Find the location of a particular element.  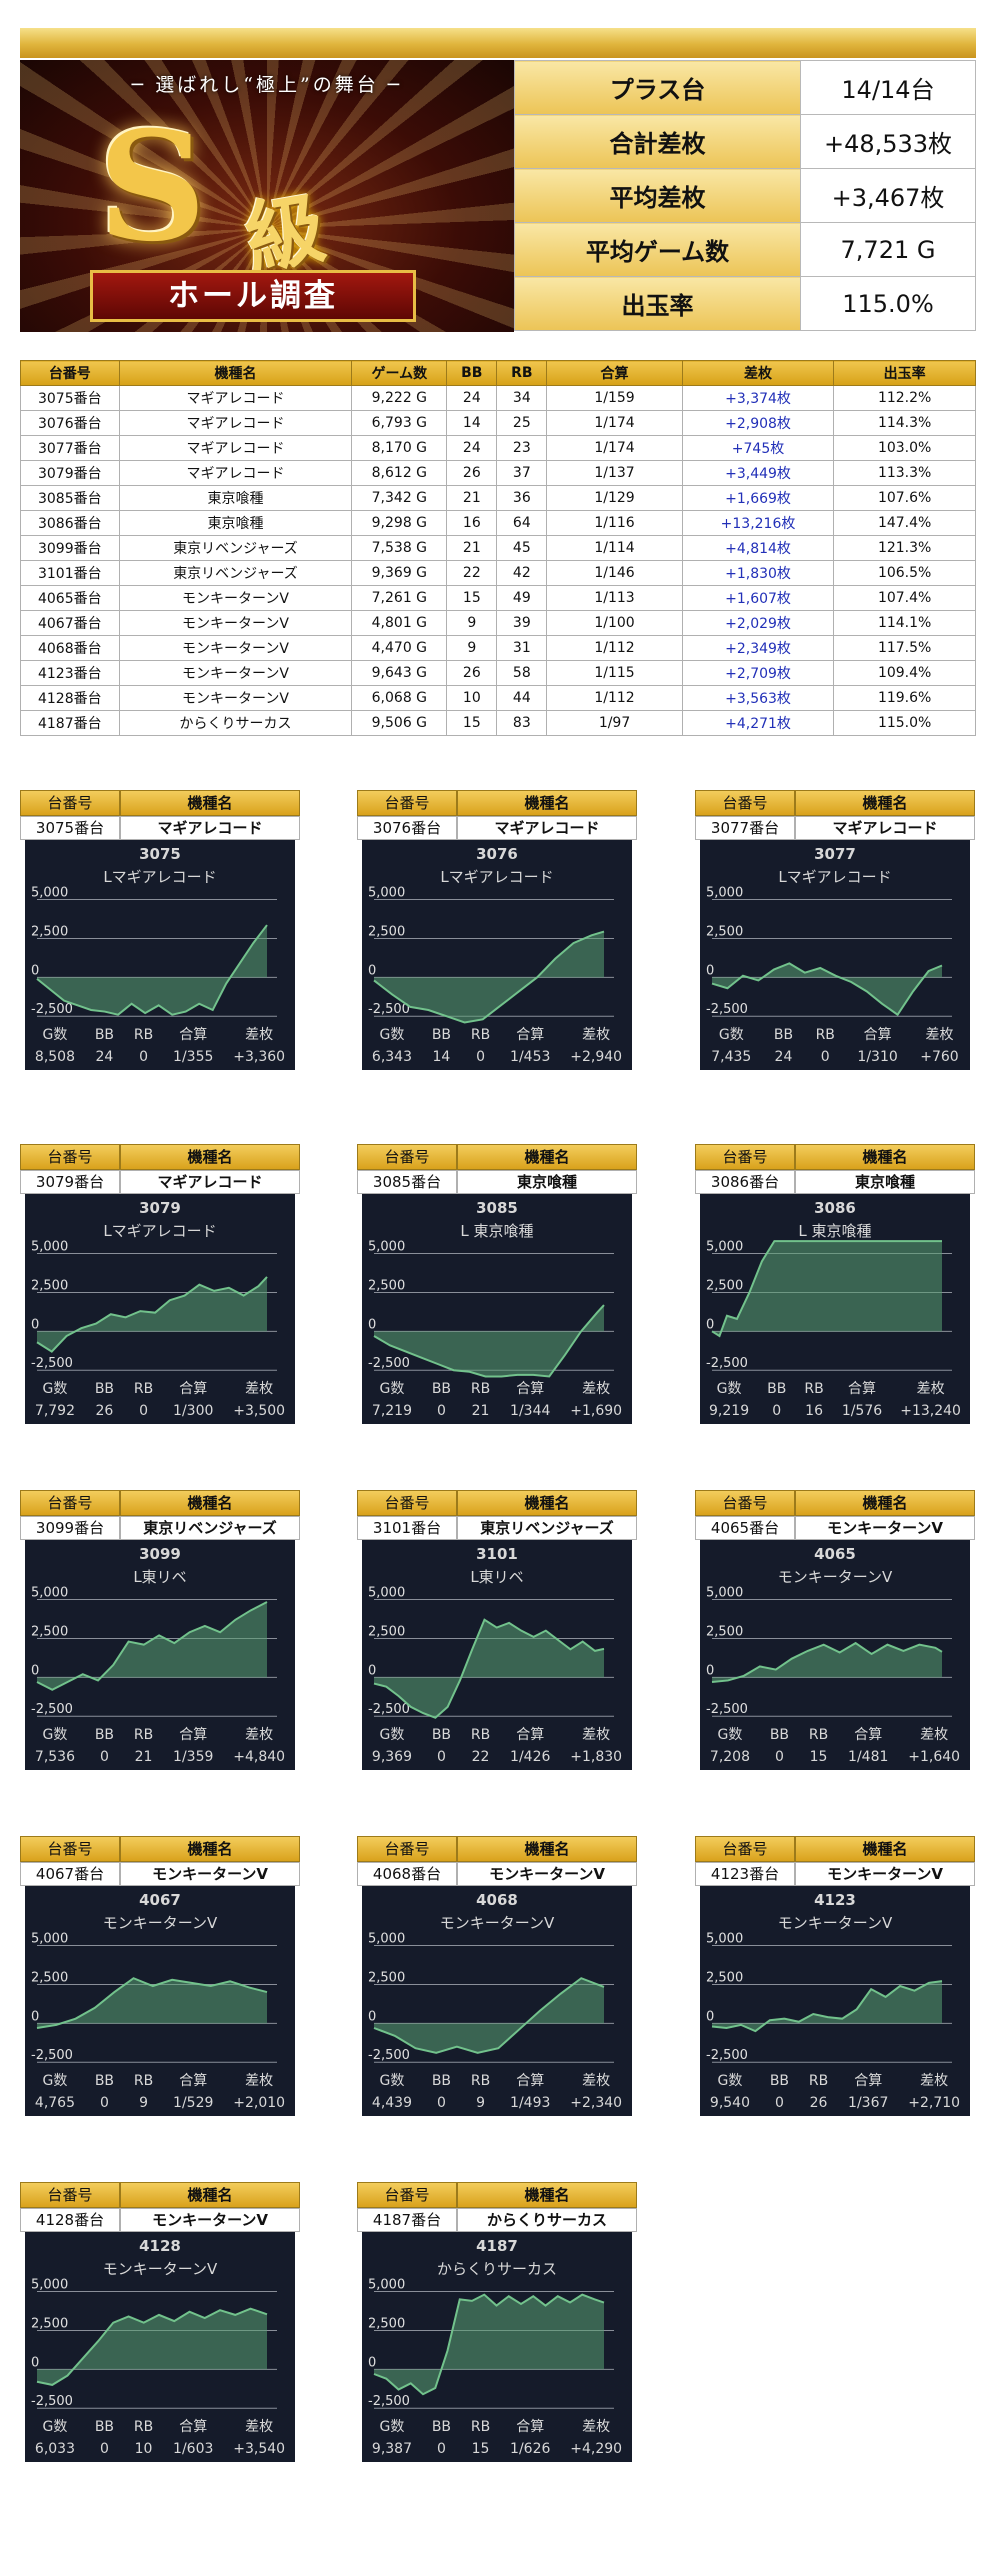

stat-column: G数 9,369 is located at coordinates (392, 1746).